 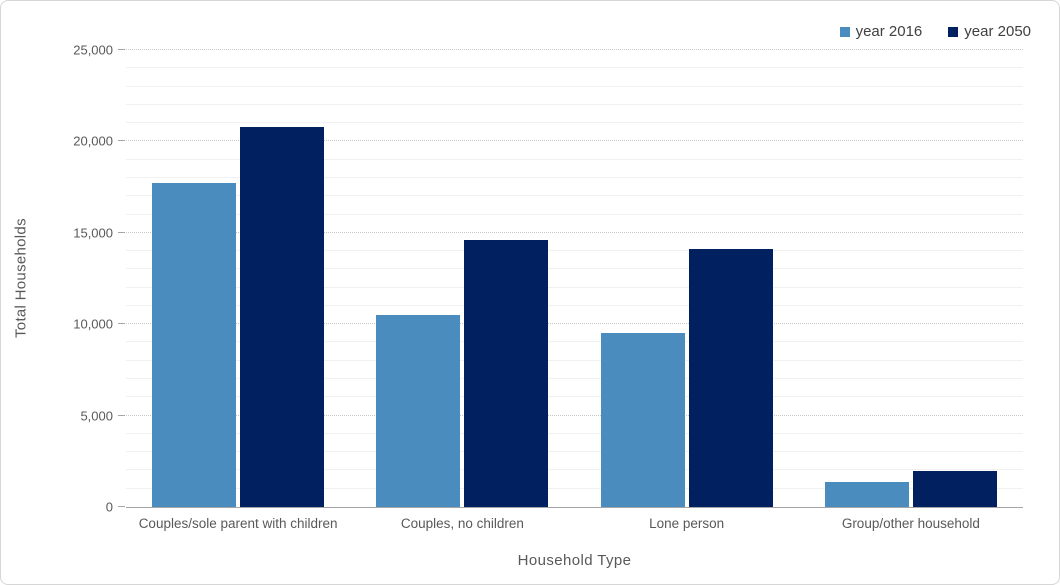 I want to click on legend-swatch-year-2050-icon, so click(x=953, y=31).